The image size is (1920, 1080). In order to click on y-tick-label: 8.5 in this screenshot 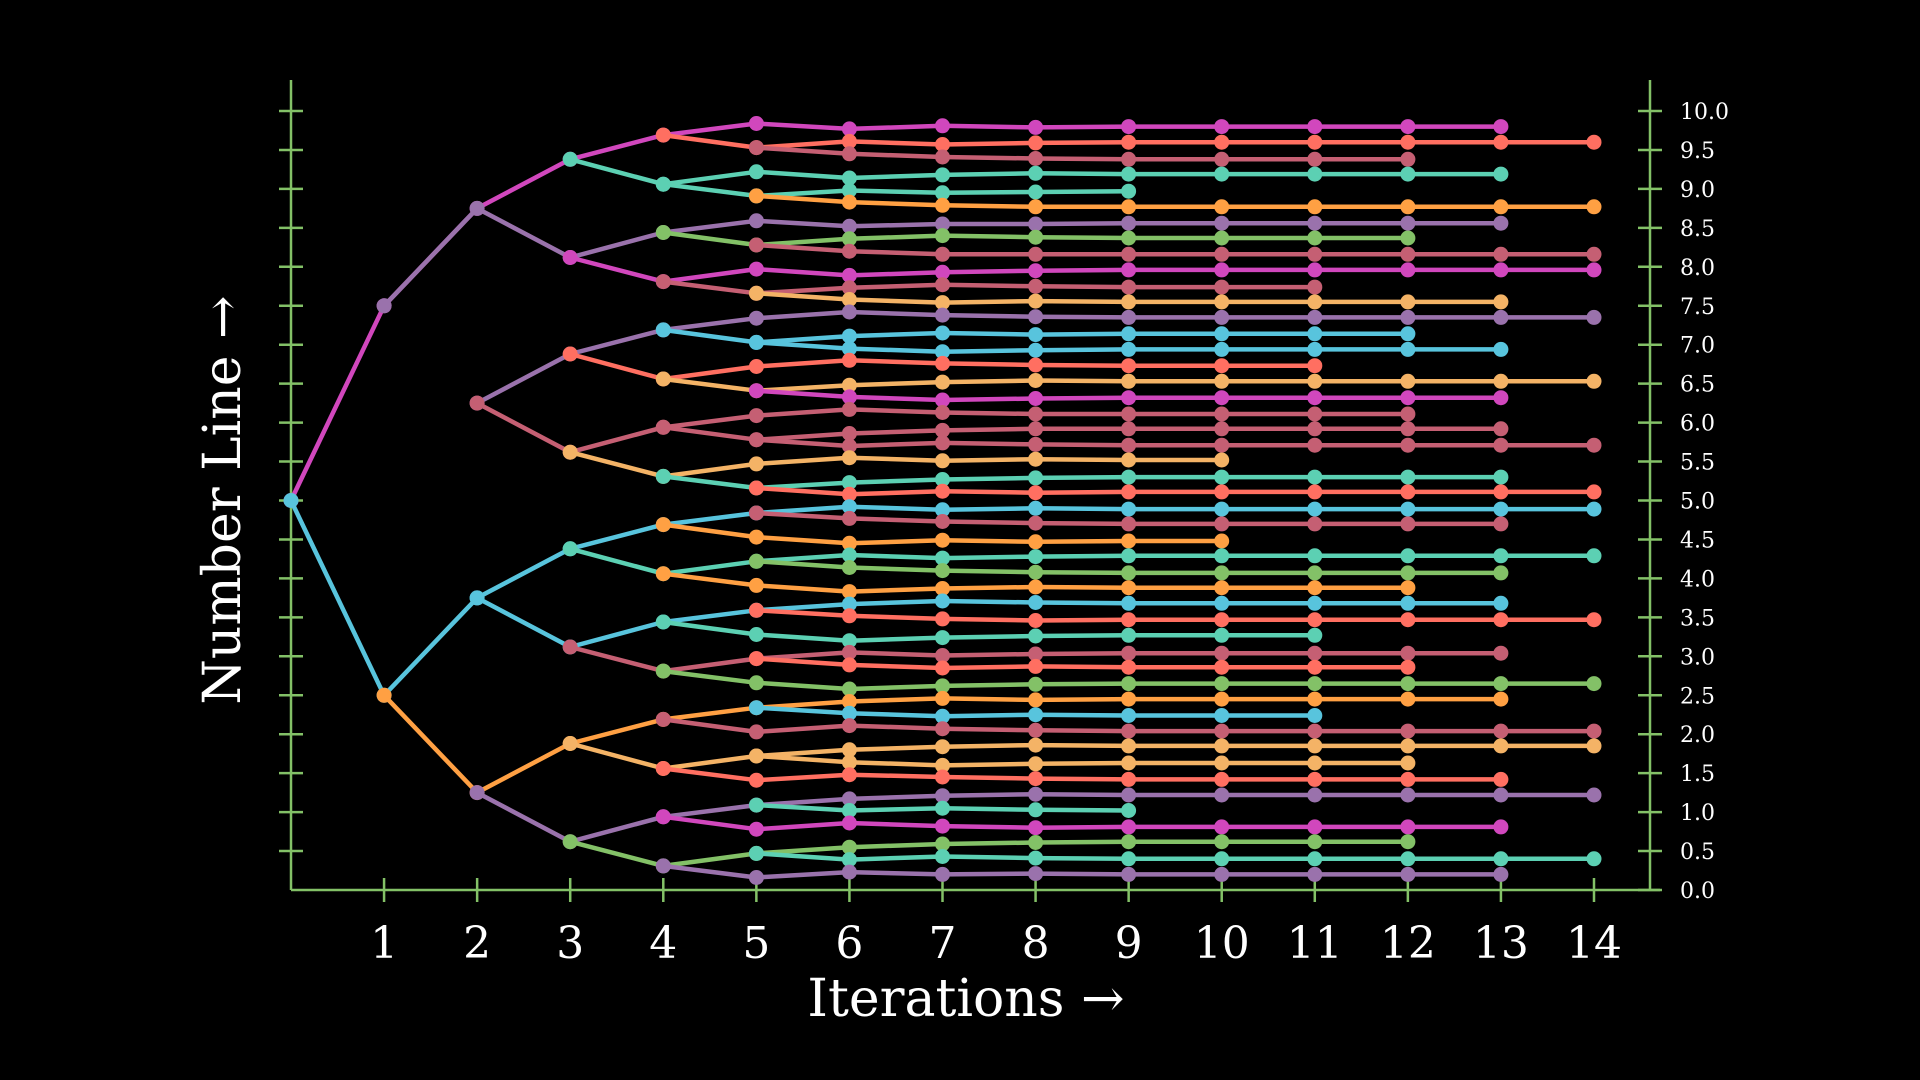, I will do `click(1697, 229)`.